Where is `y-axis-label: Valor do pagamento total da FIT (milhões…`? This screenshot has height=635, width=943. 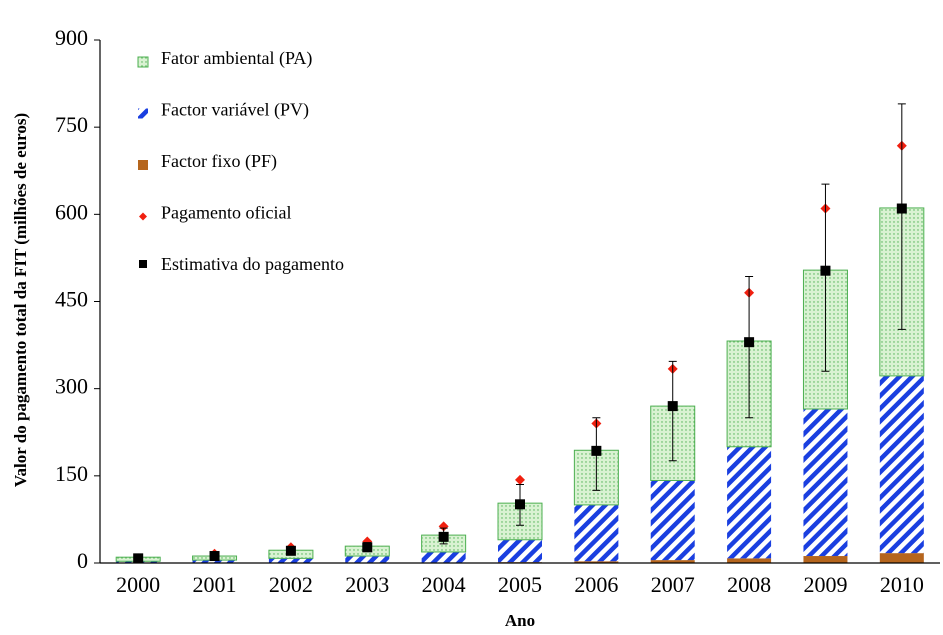
y-axis-label: Valor do pagamento total da FIT (milhões… is located at coordinates (20, 300).